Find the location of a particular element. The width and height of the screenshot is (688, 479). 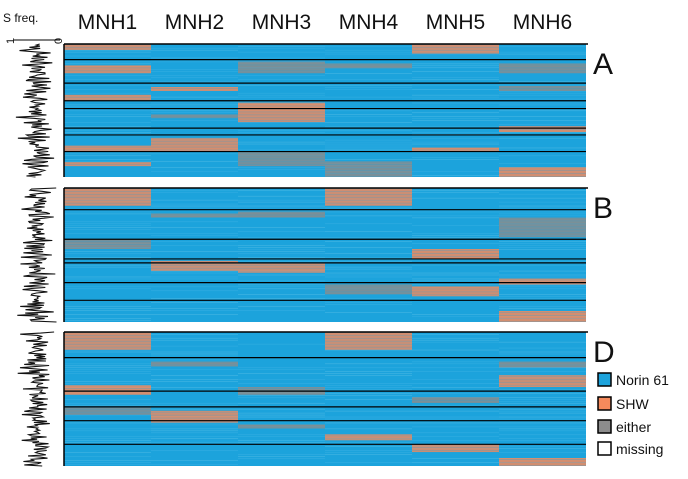

column-background is located at coordinates (281, 399).